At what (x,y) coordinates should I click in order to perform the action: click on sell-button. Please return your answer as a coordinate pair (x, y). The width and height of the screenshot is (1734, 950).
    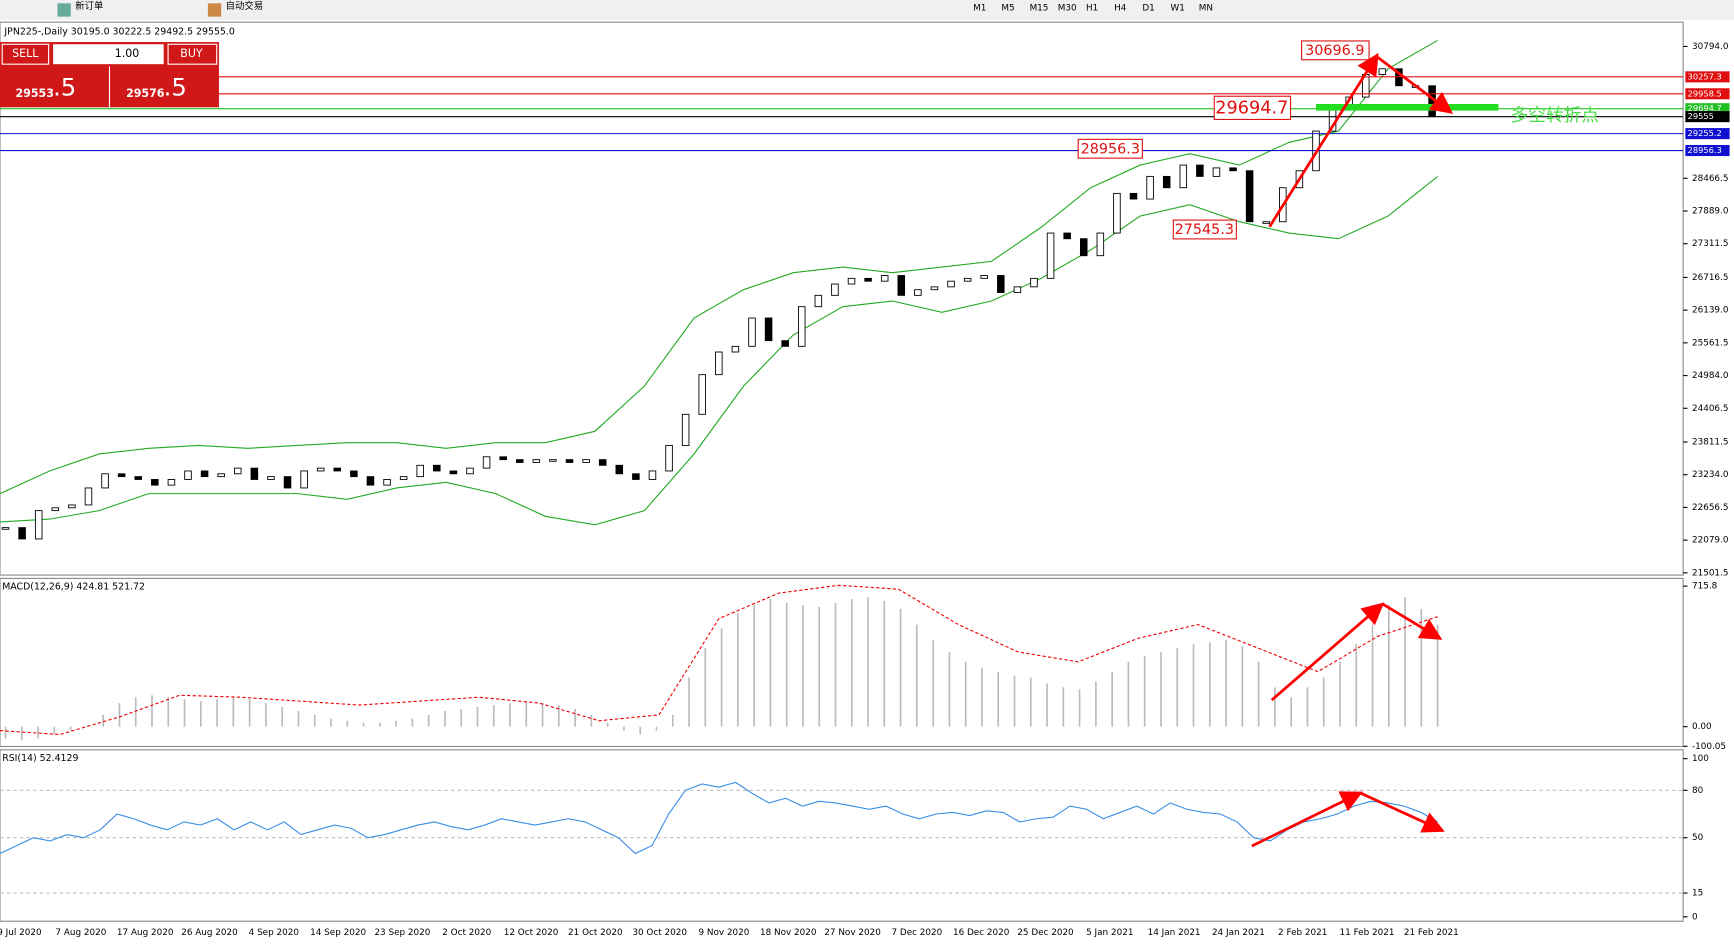
    Looking at the image, I should click on (25, 54).